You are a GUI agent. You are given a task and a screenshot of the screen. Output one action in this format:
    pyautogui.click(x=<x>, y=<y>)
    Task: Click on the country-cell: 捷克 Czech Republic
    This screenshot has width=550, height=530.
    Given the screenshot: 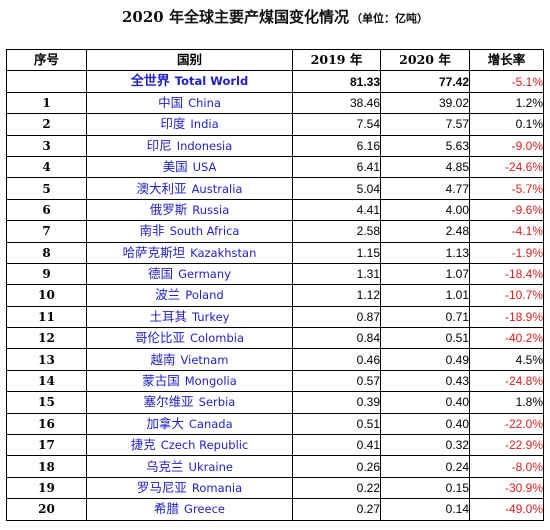 What is the action you would take?
    pyautogui.click(x=189, y=445)
    